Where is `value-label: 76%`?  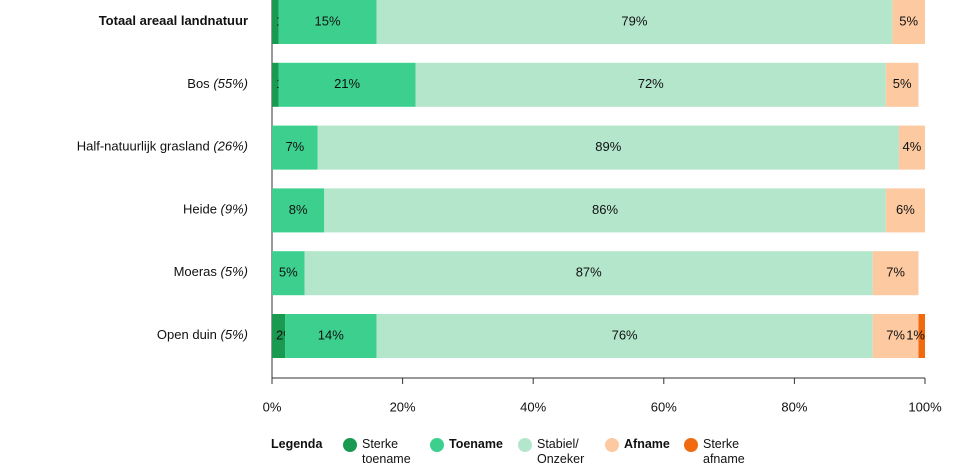 value-label: 76% is located at coordinates (625, 334).